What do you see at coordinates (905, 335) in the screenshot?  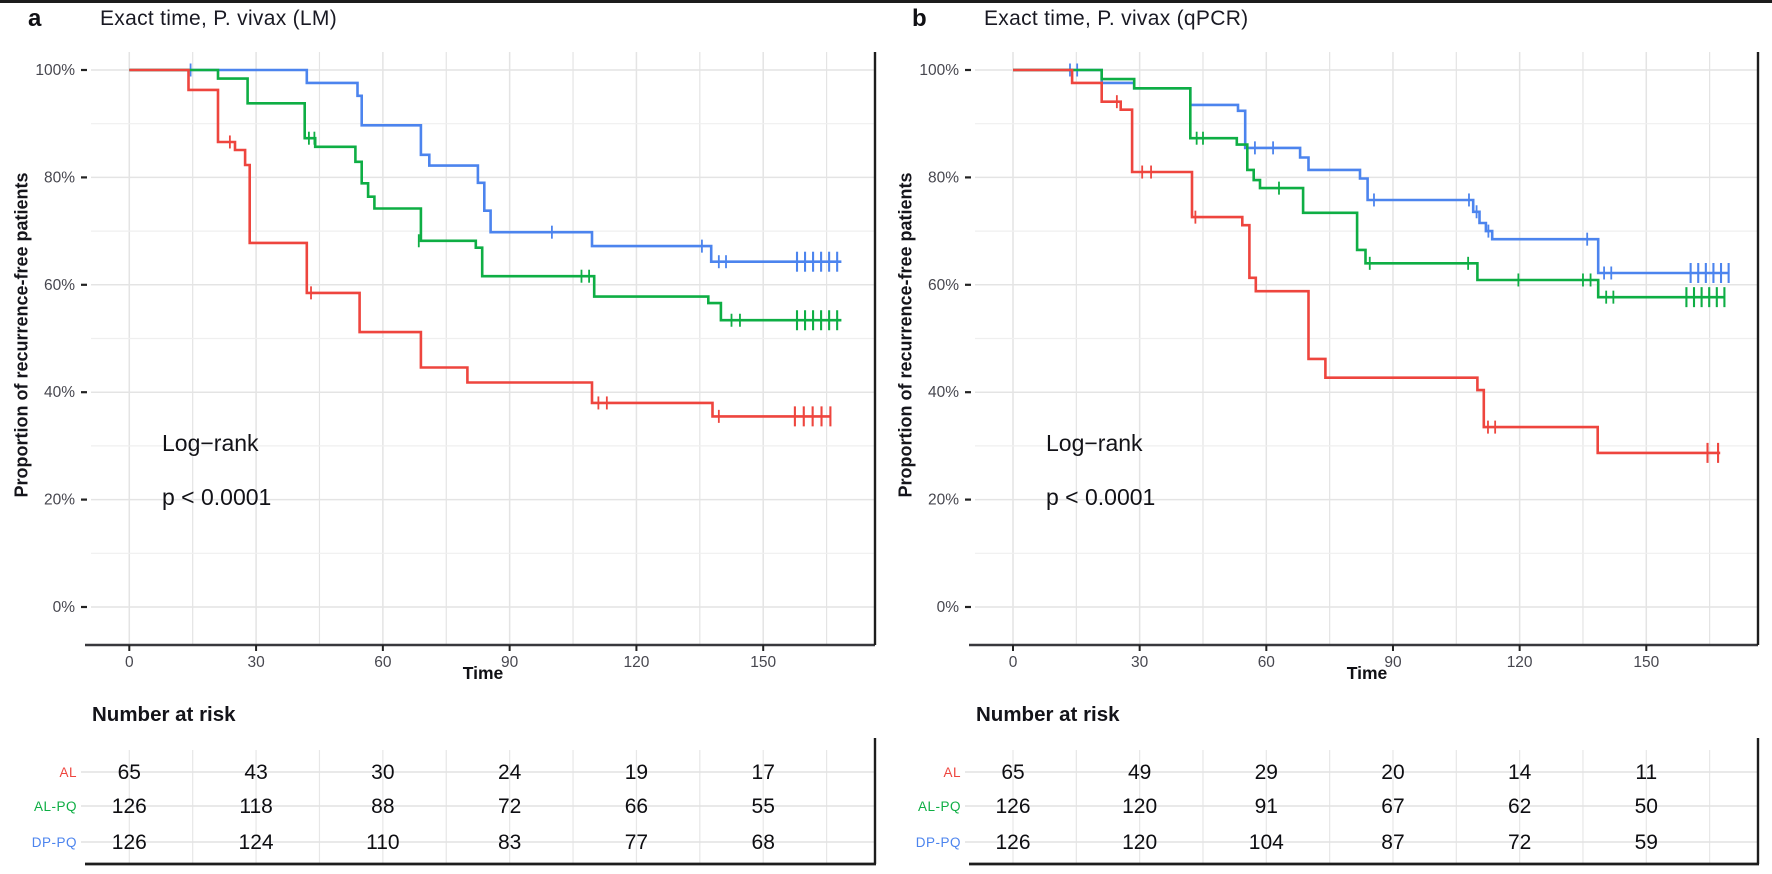 I see `panel-b-y-axis-label: Proportion of recurrence-free patients` at bounding box center [905, 335].